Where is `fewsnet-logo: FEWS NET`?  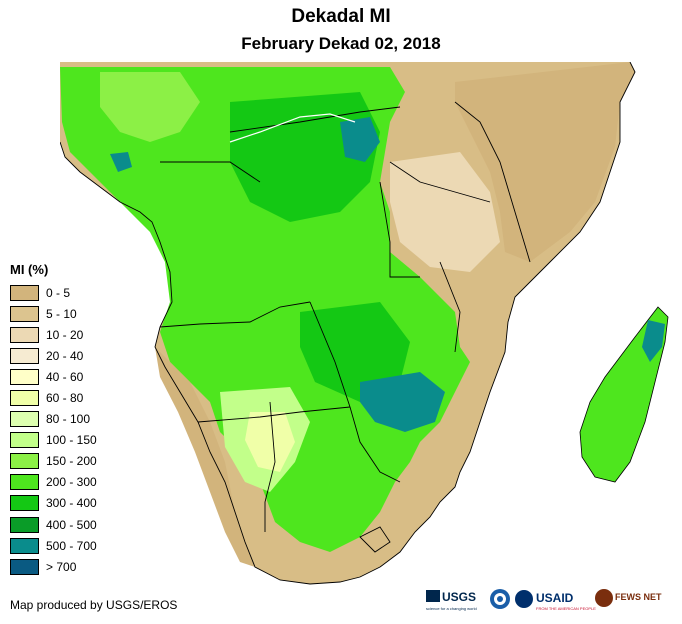
fewsnet-logo: FEWS NET is located at coordinates (628, 598).